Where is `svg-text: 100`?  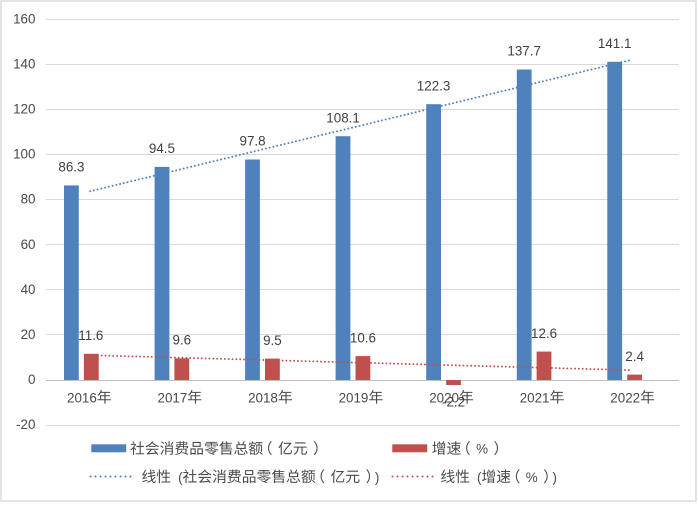
svg-text: 100 is located at coordinates (24, 154).